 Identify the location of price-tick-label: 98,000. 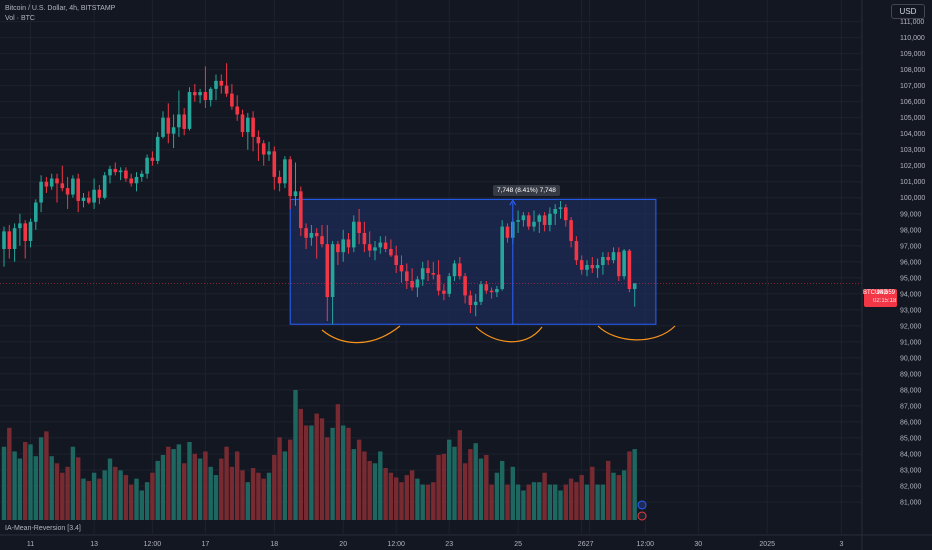
(911, 230).